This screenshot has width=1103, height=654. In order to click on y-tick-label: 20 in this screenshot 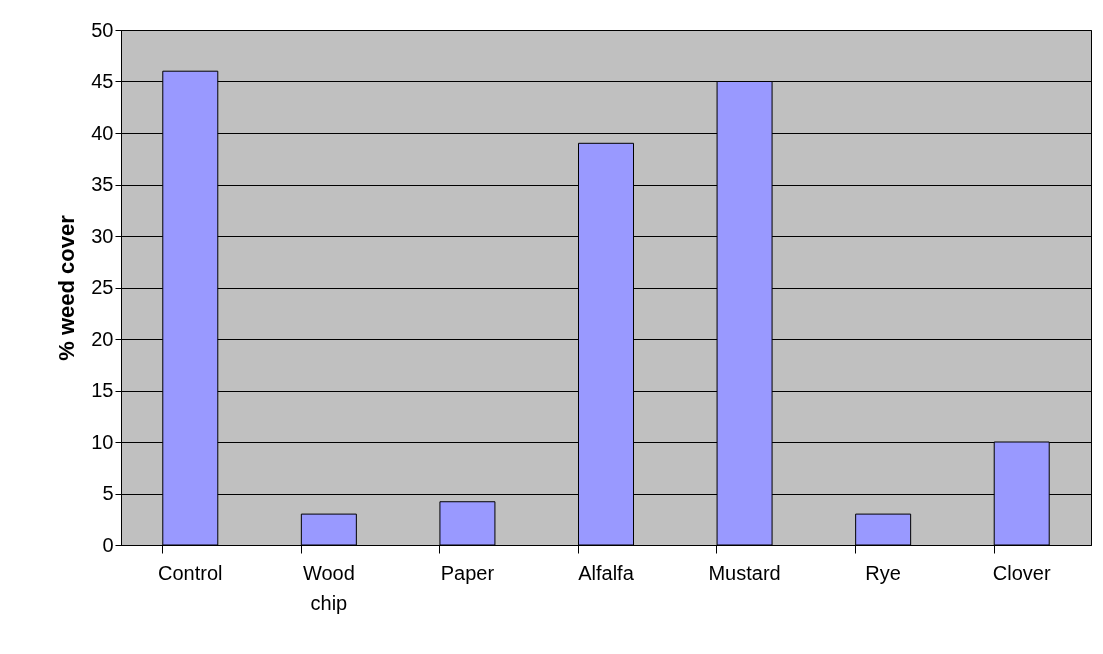, I will do `click(102, 338)`.